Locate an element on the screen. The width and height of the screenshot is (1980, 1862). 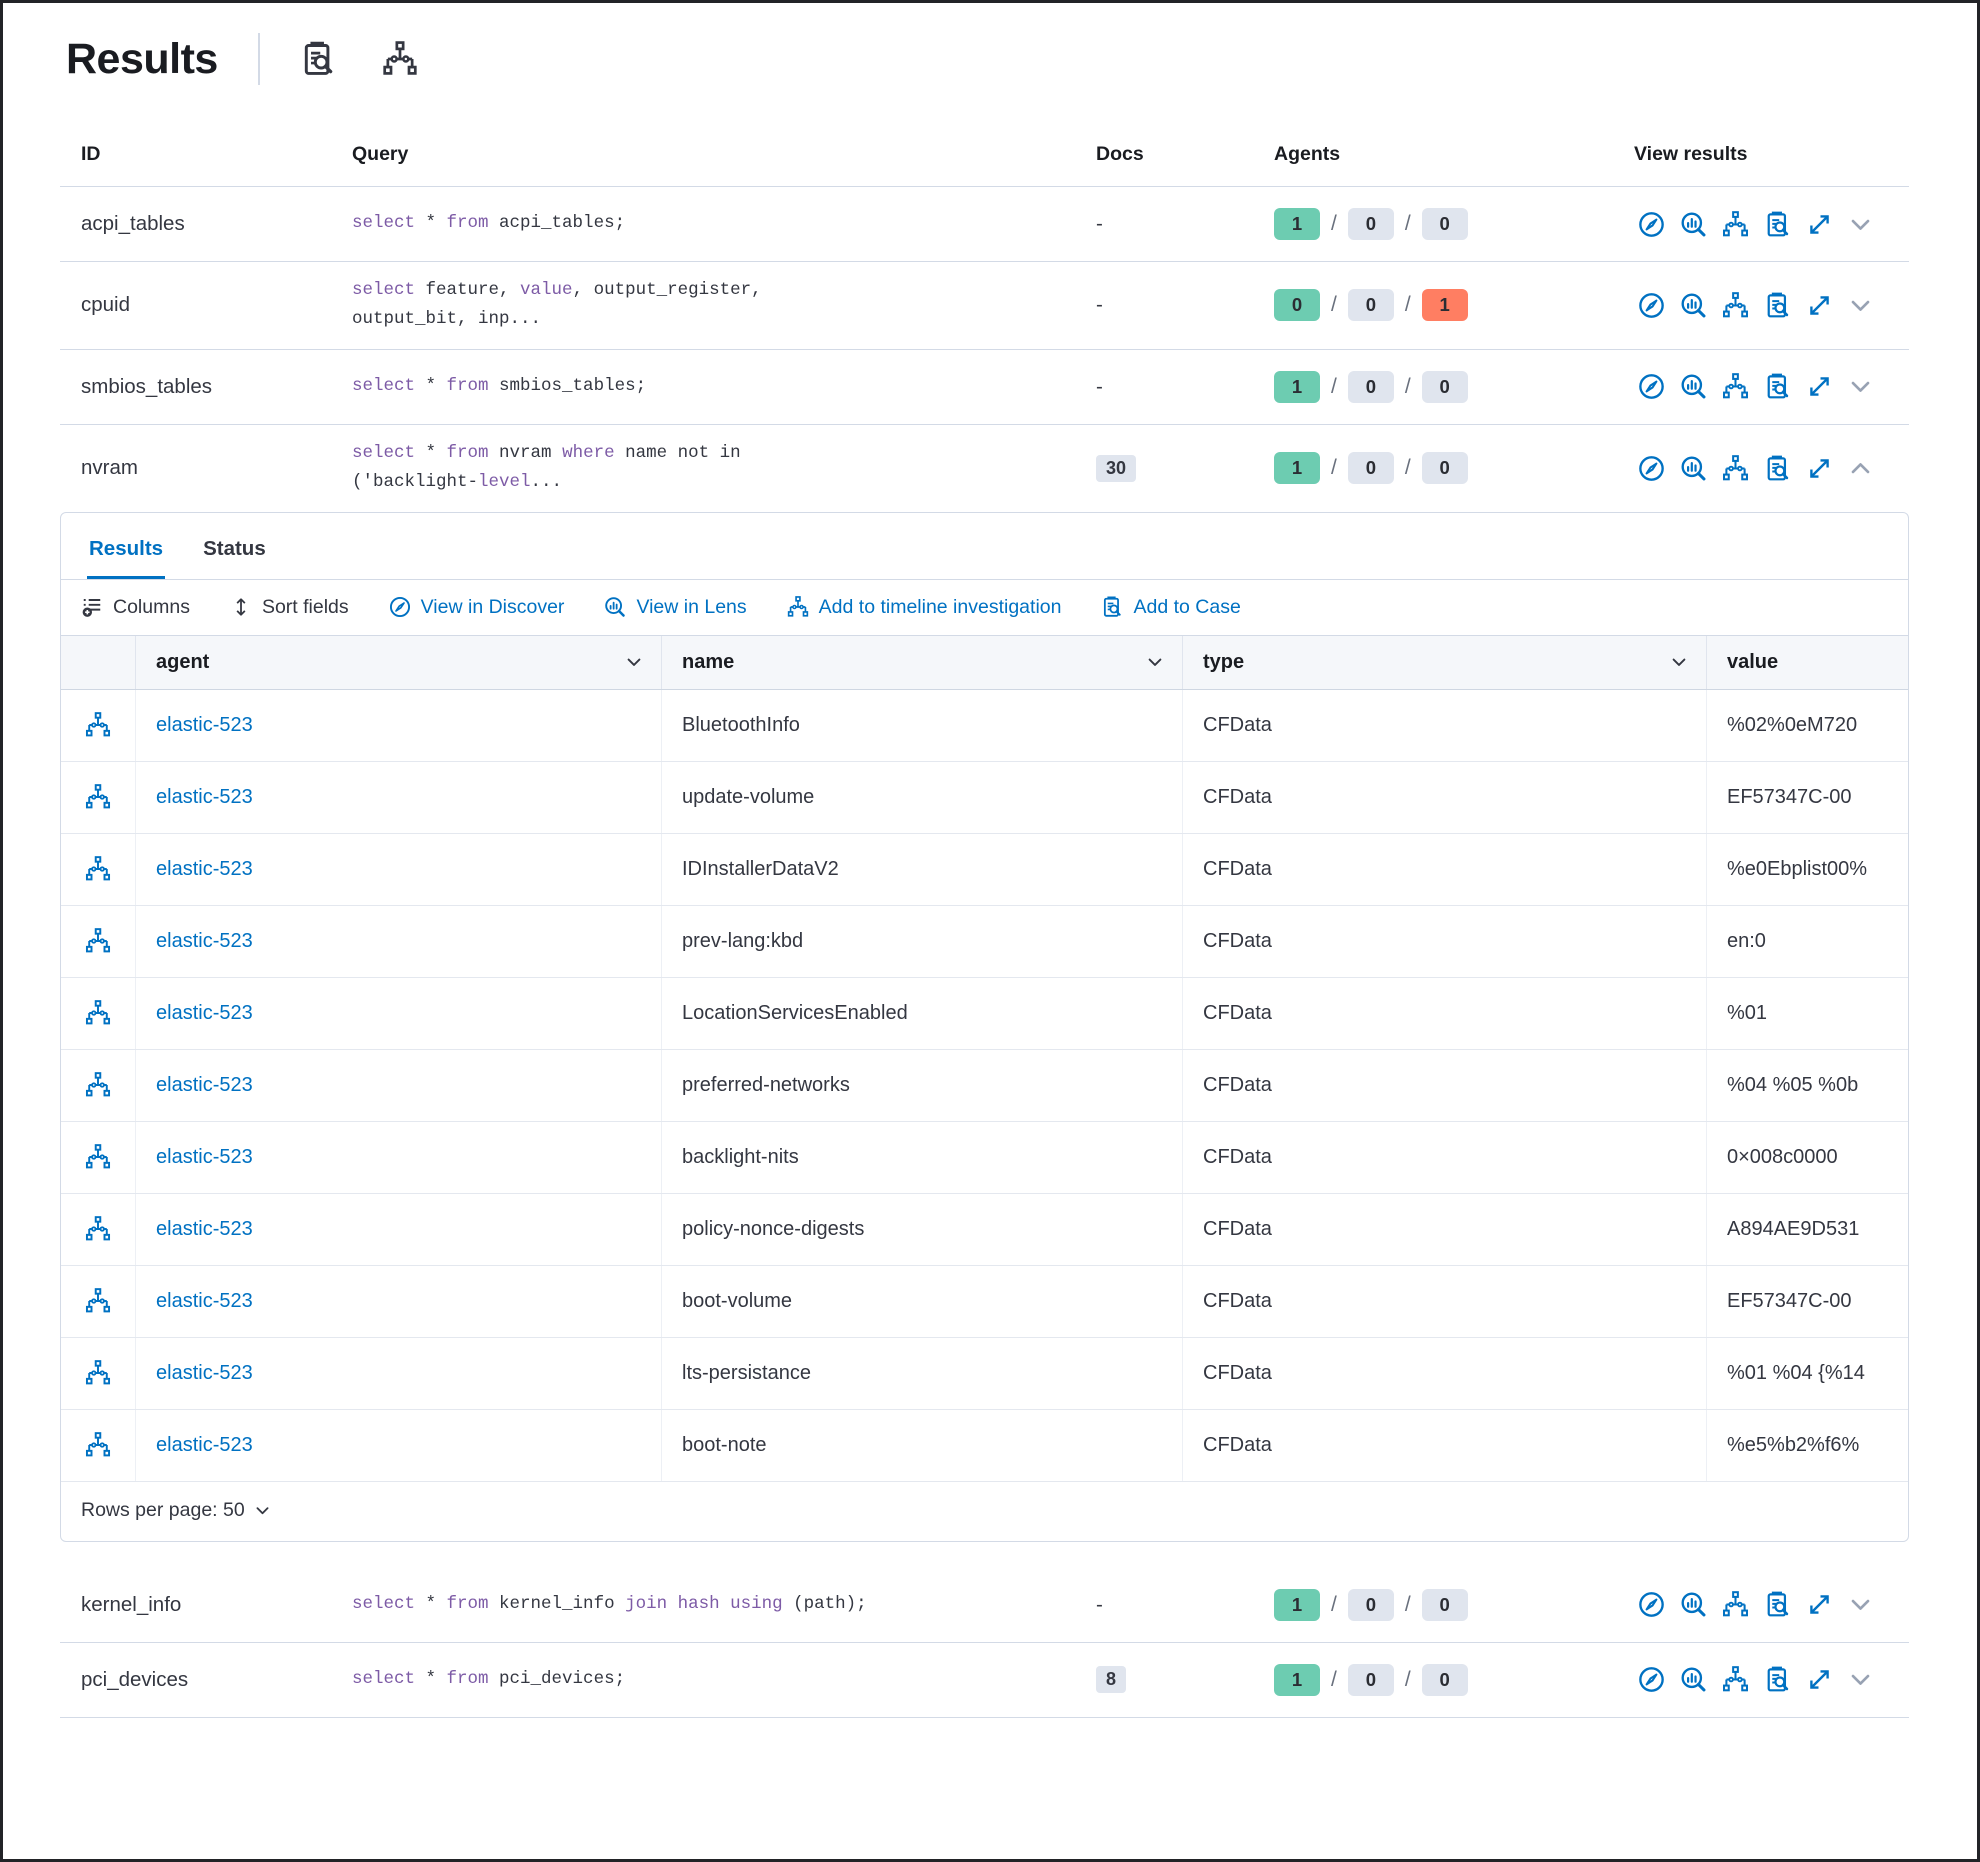
add-to-case-button: Add to Case is located at coordinates (1171, 607).